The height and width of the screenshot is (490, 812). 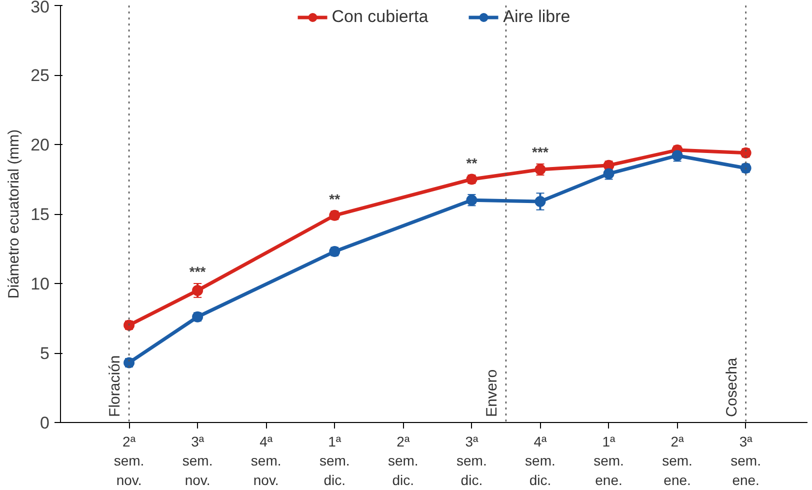 What do you see at coordinates (536, 17) in the screenshot?
I see `legend-label: Aire libre` at bounding box center [536, 17].